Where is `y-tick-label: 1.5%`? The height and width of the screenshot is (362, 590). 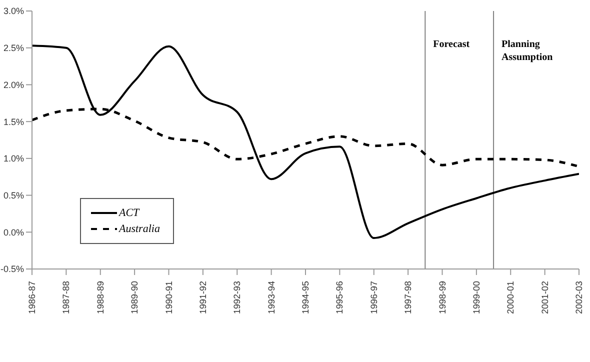 y-tick-label: 1.5% is located at coordinates (13, 121).